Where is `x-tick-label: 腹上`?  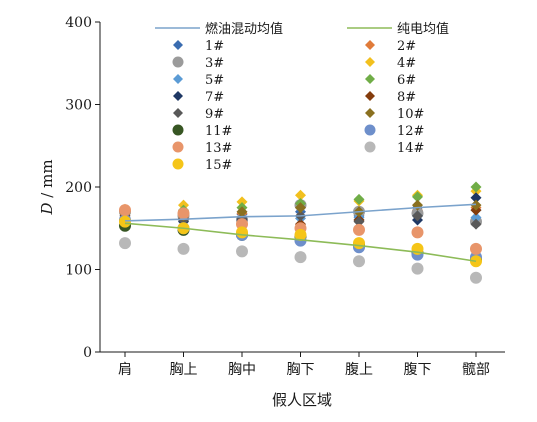 x-tick-label: 腹上 is located at coordinates (359, 369).